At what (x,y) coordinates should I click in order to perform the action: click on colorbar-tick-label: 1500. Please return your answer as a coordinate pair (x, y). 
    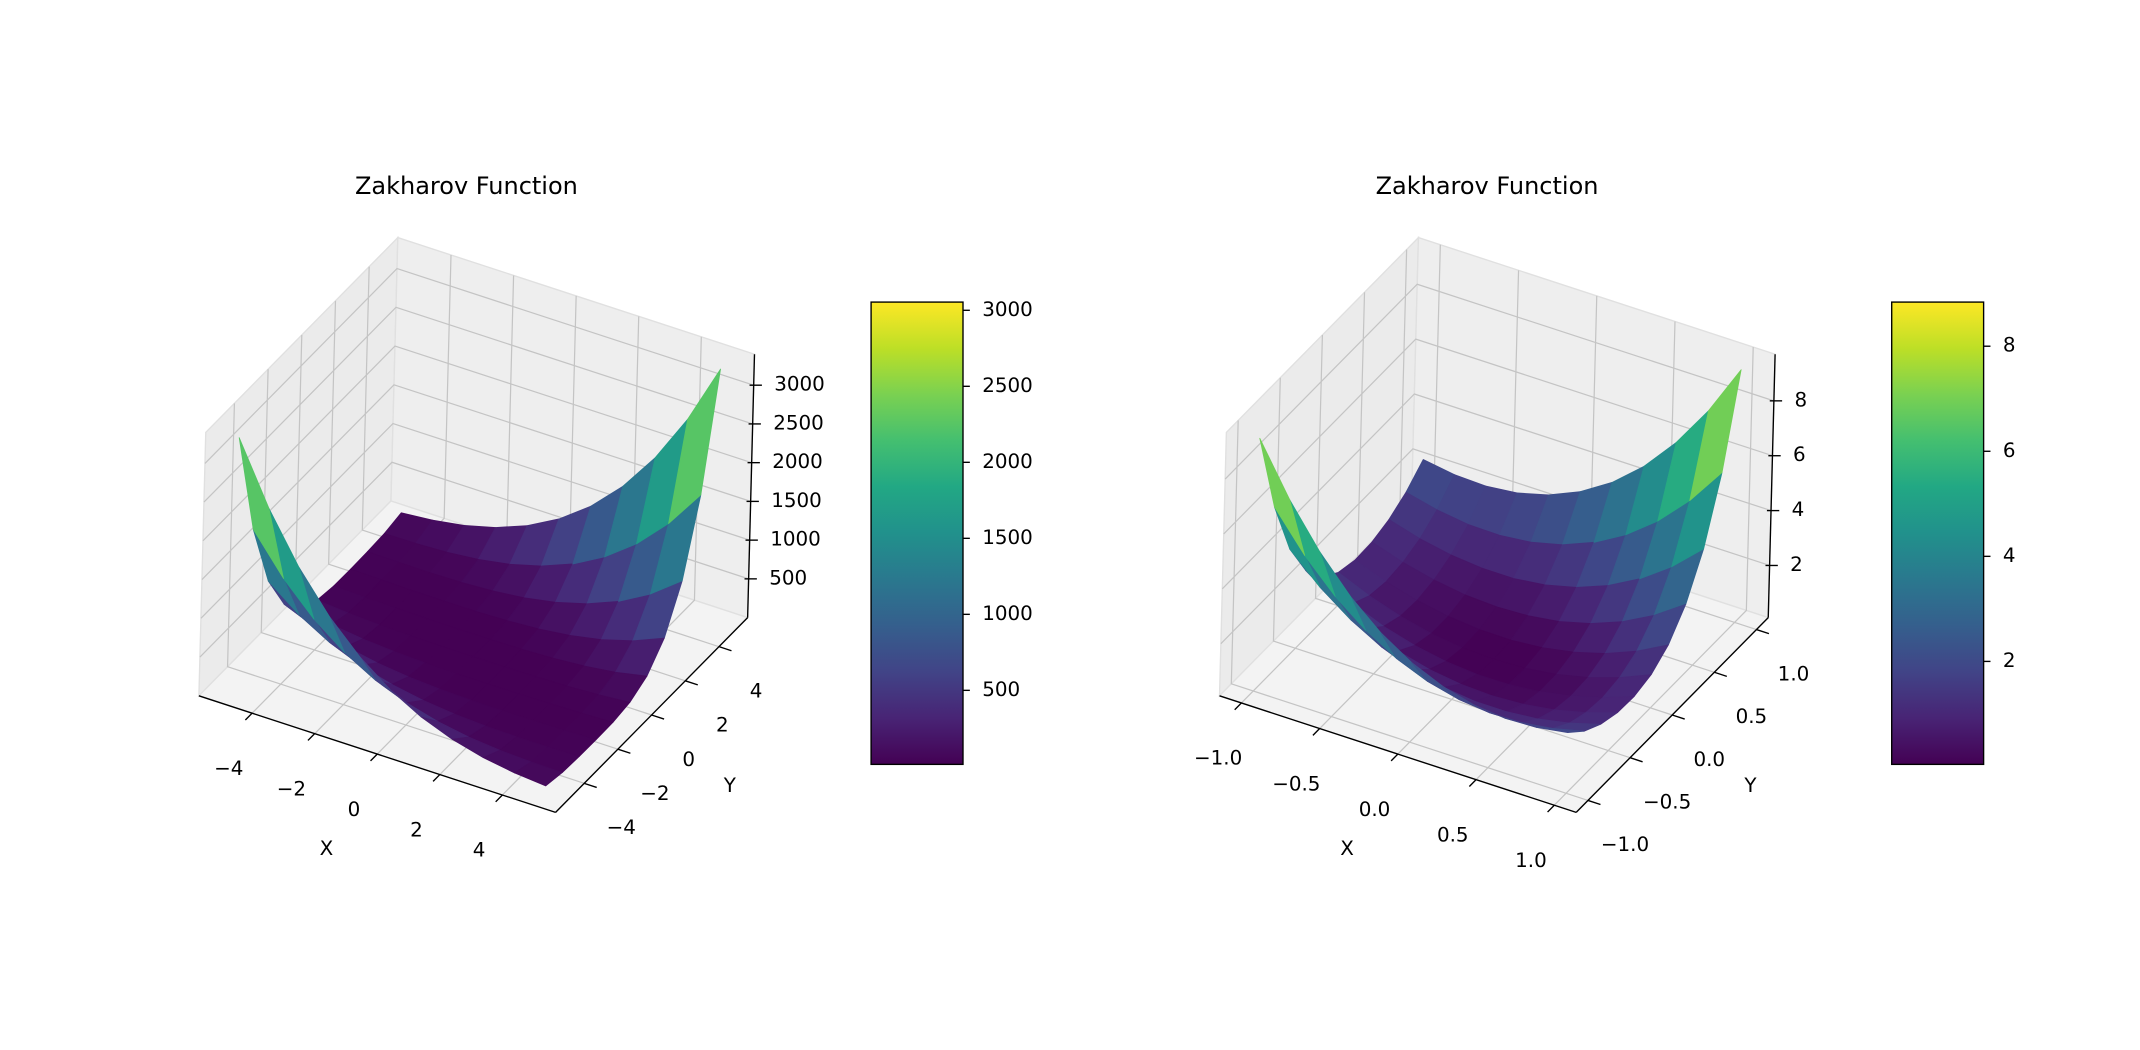
    Looking at the image, I should click on (1007, 537).